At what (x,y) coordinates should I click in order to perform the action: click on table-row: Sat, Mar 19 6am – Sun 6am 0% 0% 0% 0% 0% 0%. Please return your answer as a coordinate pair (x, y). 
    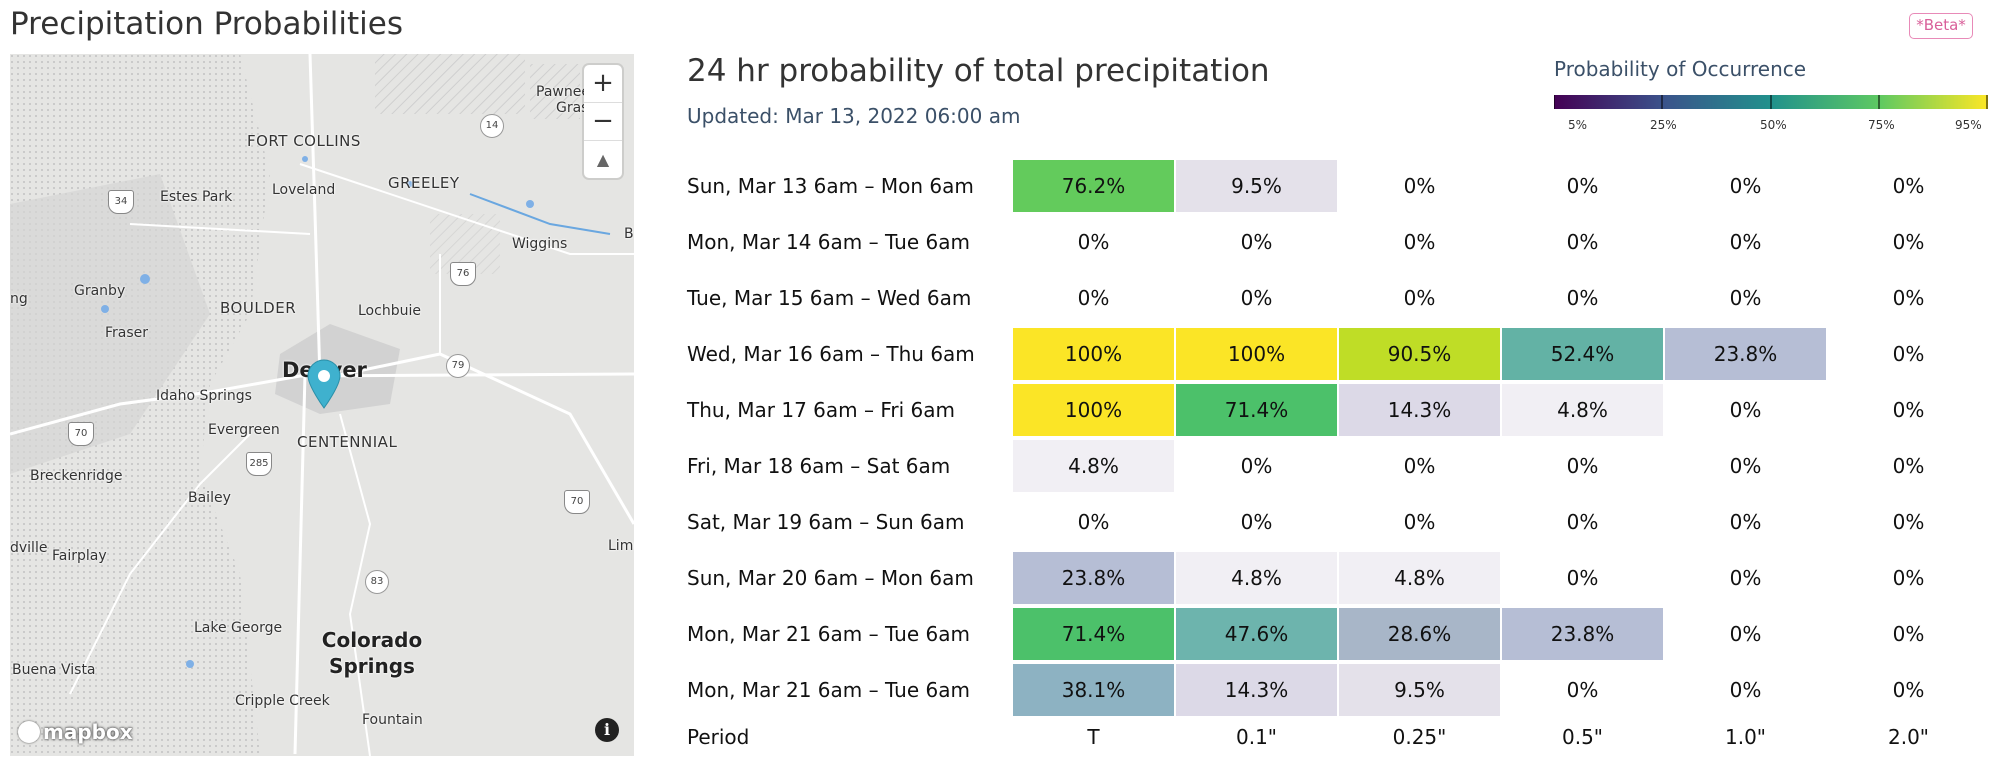
    Looking at the image, I should click on (1337, 522).